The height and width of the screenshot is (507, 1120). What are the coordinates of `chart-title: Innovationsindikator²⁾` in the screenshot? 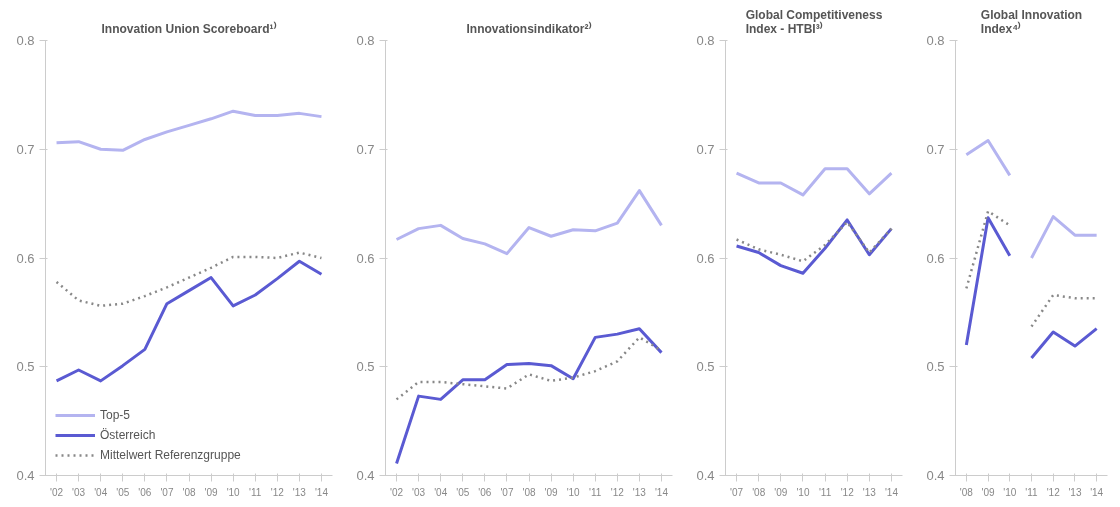 It's located at (529, 28).